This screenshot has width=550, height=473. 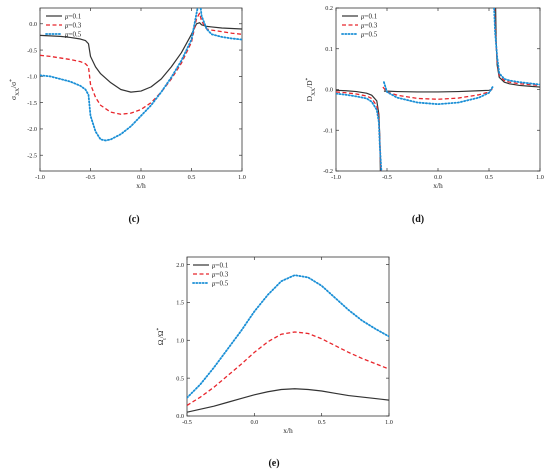 I want to click on y-tick-label: 2.0, so click(x=180, y=265).